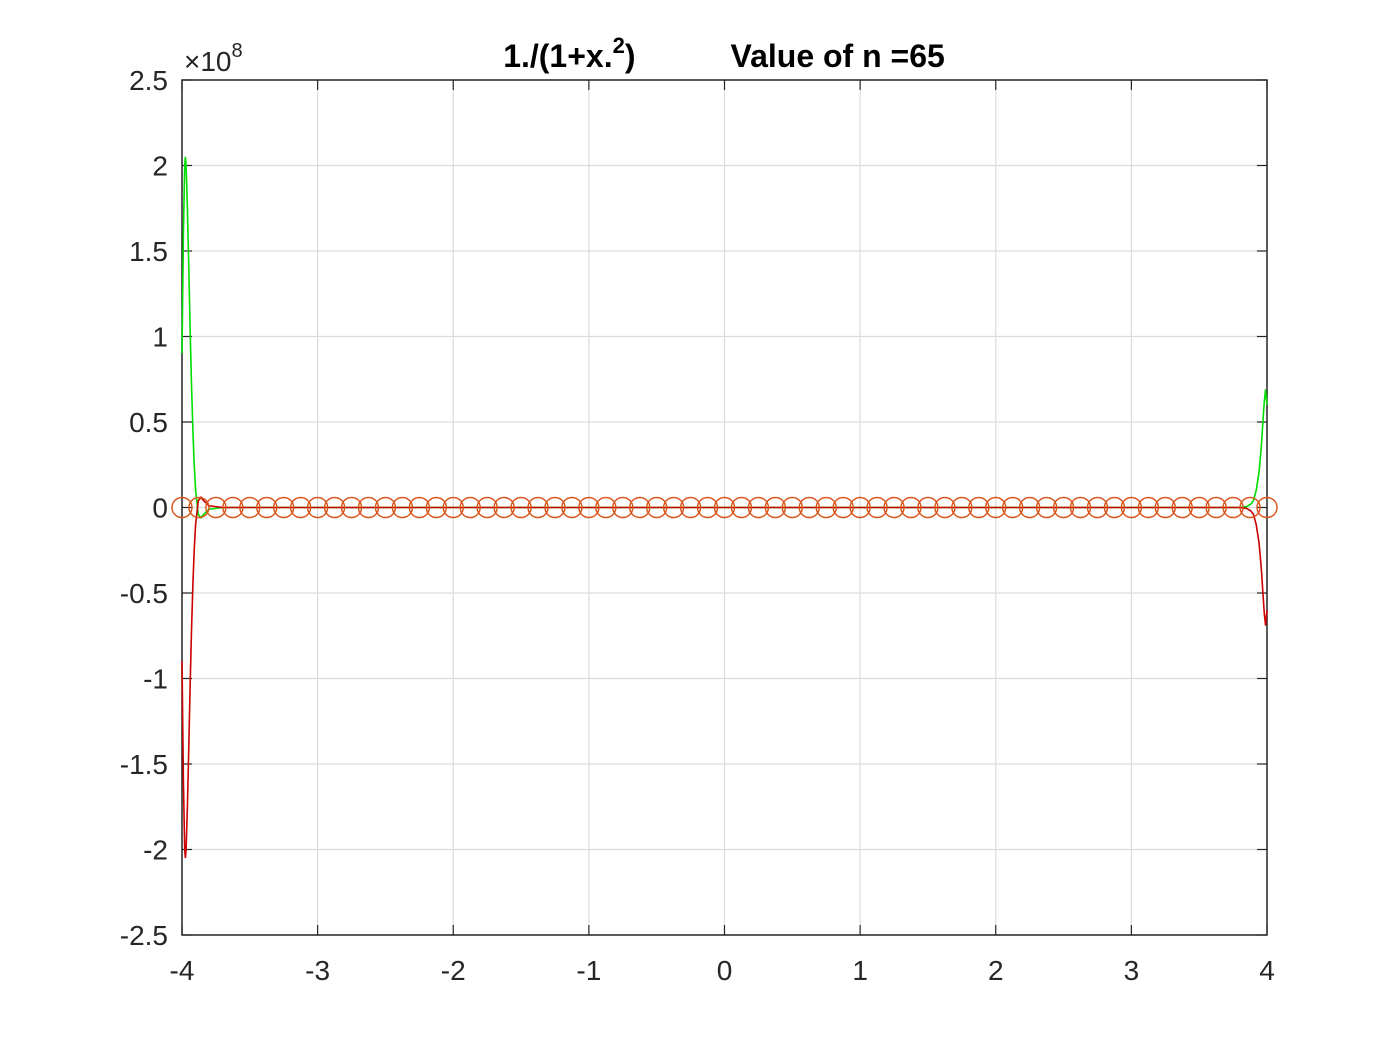 The image size is (1400, 1050). What do you see at coordinates (144, 764) in the screenshot?
I see `y-tick-label: -1.5` at bounding box center [144, 764].